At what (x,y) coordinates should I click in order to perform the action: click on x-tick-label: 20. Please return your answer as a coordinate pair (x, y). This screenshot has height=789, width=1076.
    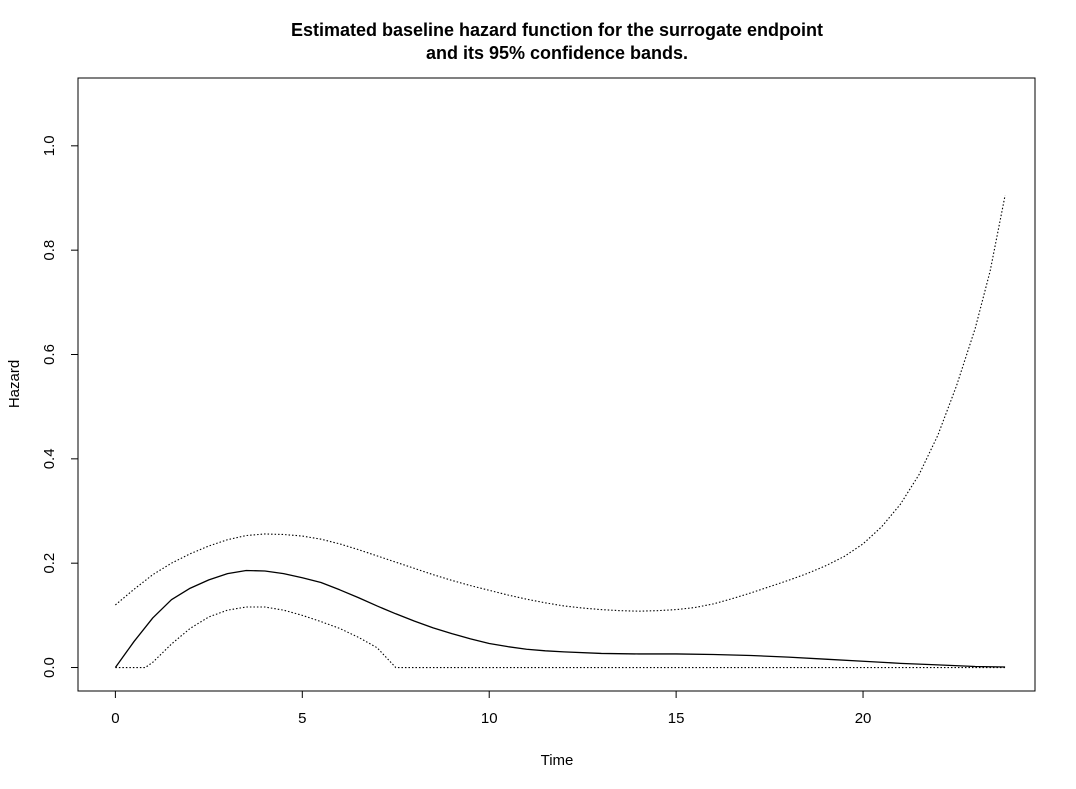
    Looking at the image, I should click on (863, 718).